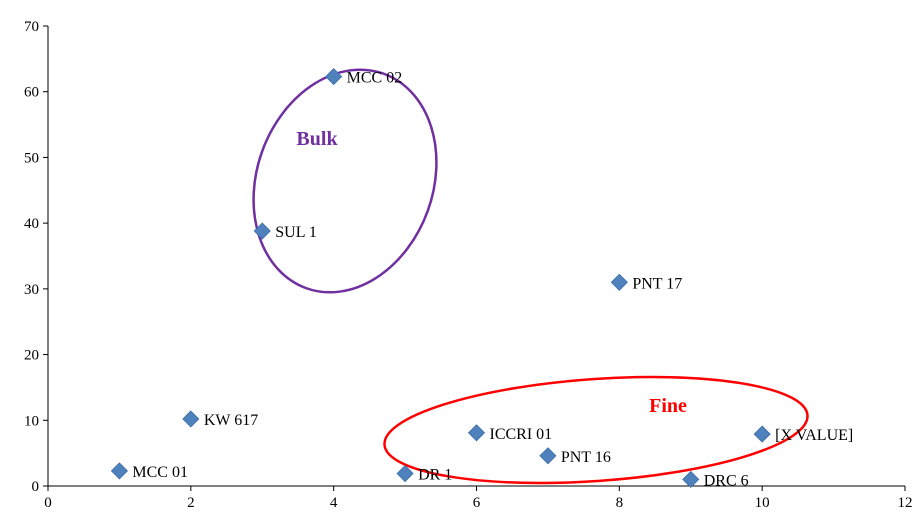 The image size is (914, 525). Describe the element at coordinates (36, 487) in the screenshot. I see `y-tick-label: 0` at that location.